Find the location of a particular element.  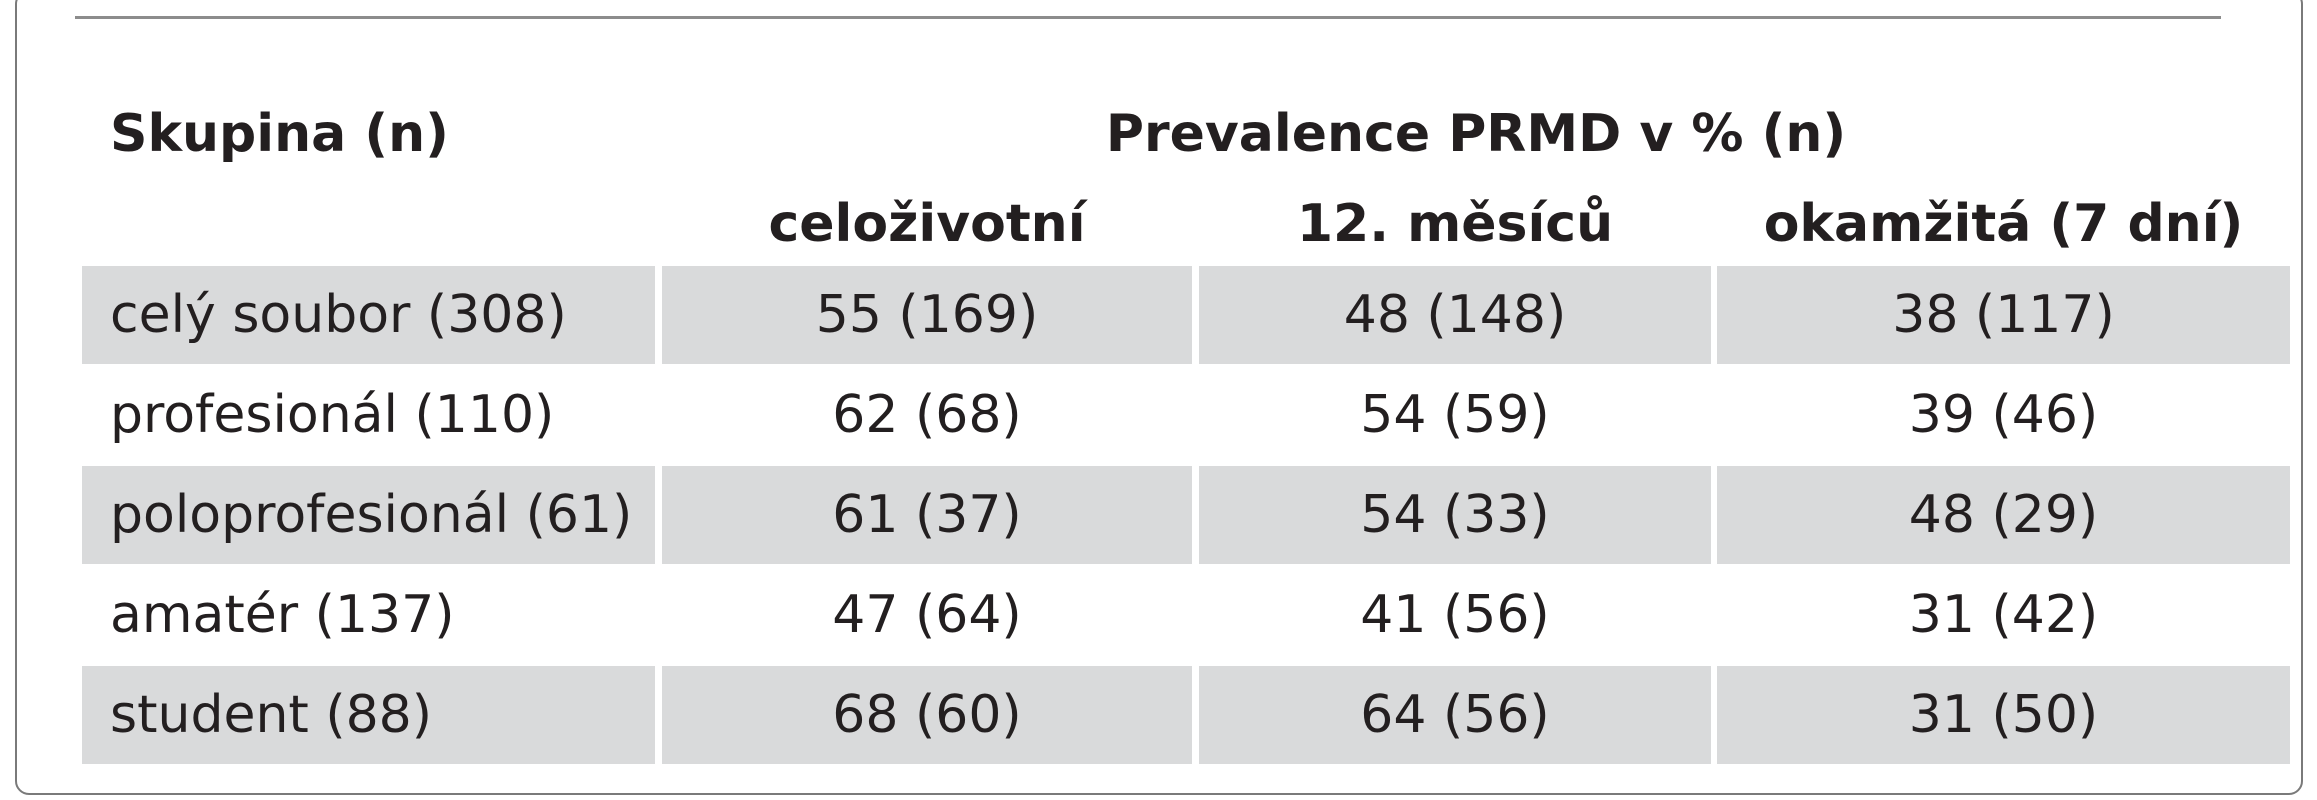

table-cell: 55 (169) is located at coordinates (927, 315).